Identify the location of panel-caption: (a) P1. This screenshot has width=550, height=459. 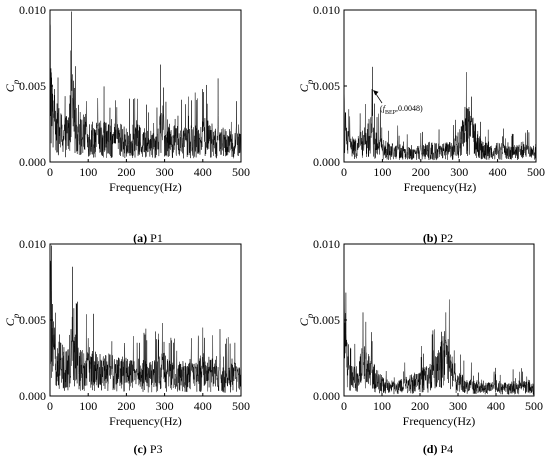
(148, 238).